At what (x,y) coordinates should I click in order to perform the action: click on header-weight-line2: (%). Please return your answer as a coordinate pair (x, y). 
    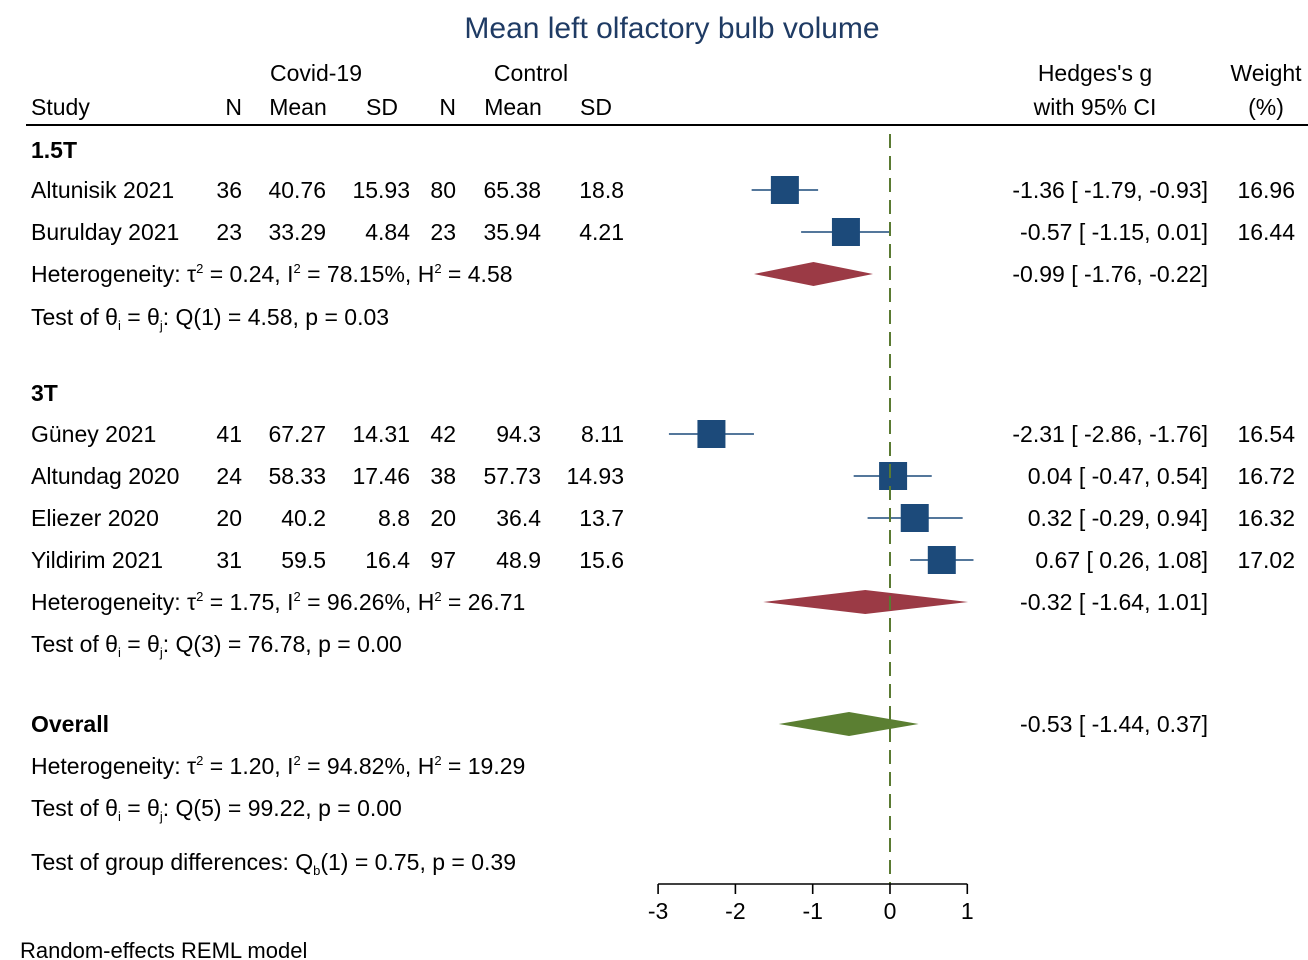
    Looking at the image, I should click on (1266, 107).